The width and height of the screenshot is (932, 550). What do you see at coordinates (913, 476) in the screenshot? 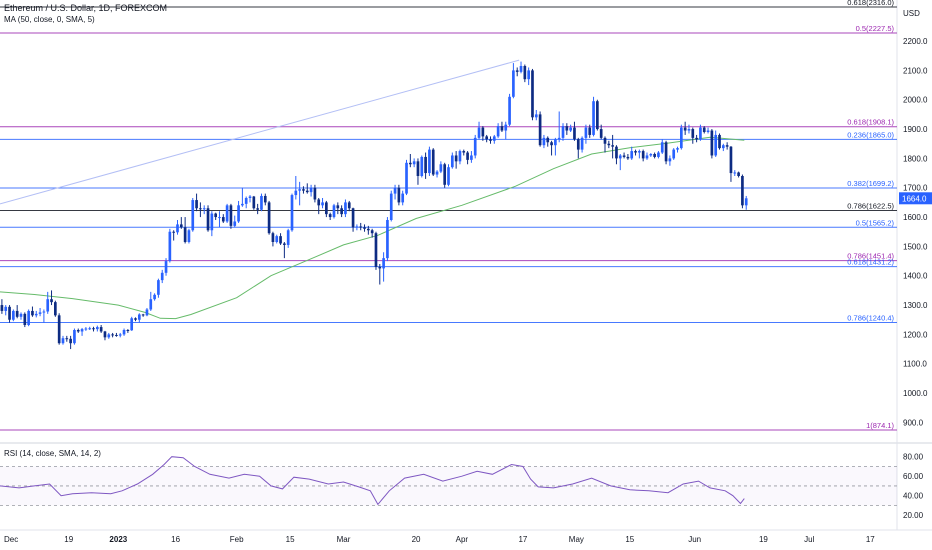
I see `rsi-tick-label: 60.00` at bounding box center [913, 476].